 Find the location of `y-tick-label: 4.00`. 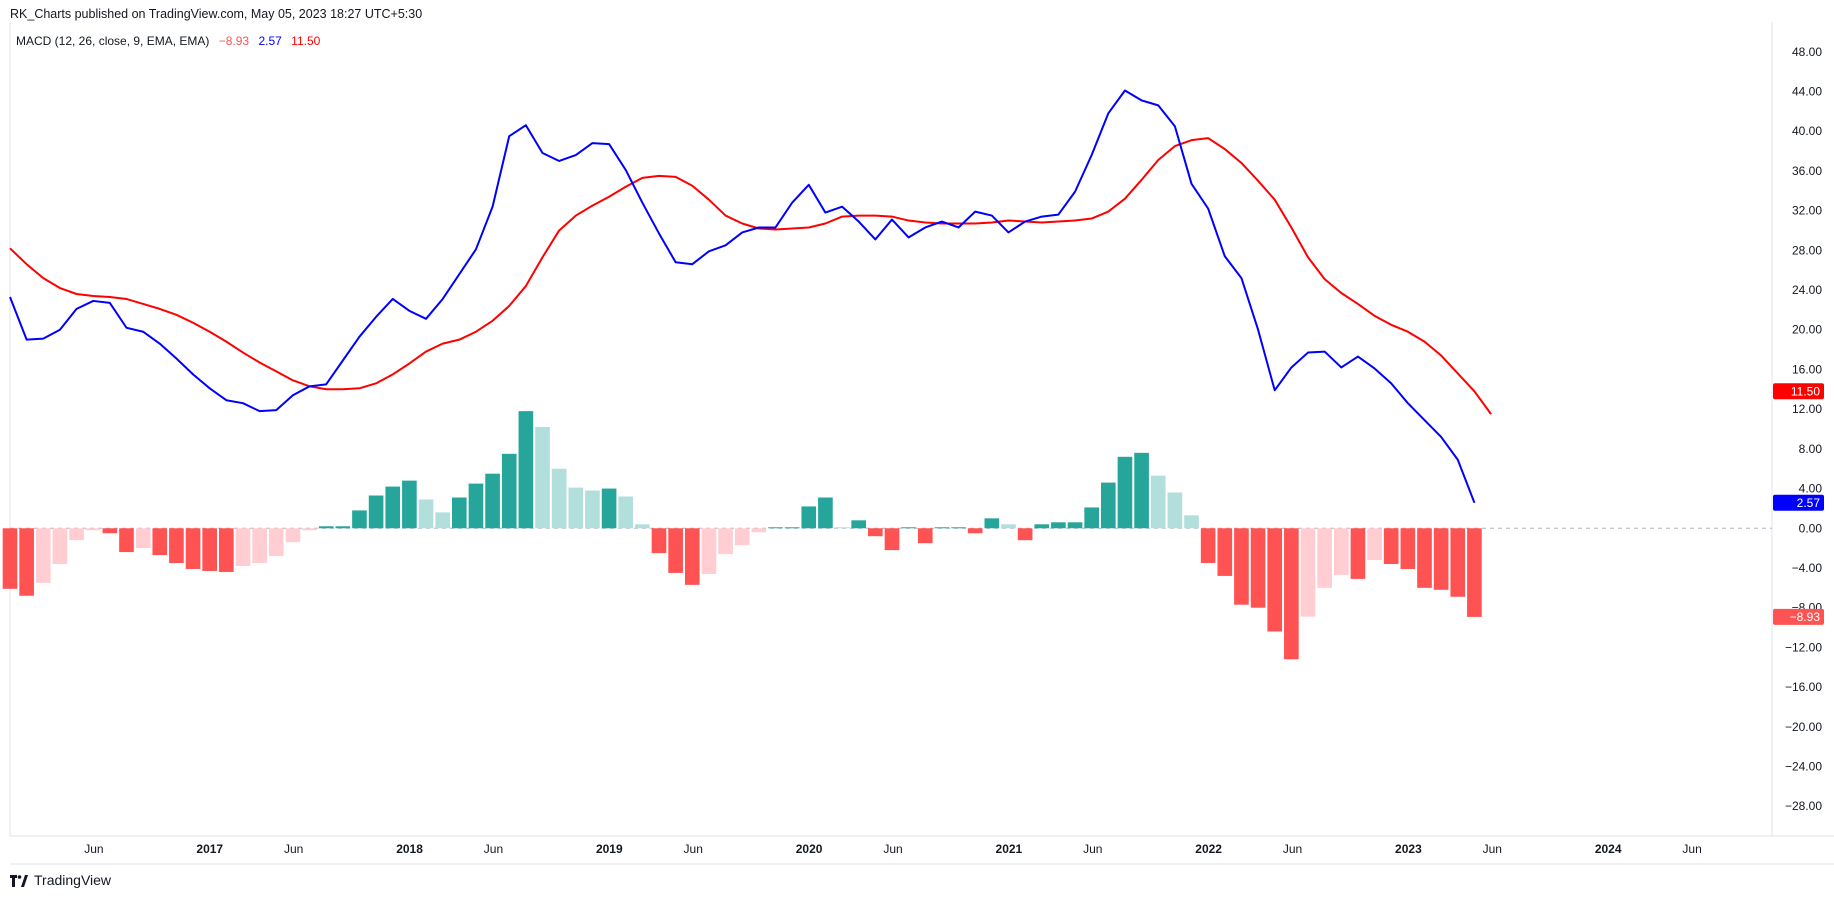

y-tick-label: 4.00 is located at coordinates (1811, 489).